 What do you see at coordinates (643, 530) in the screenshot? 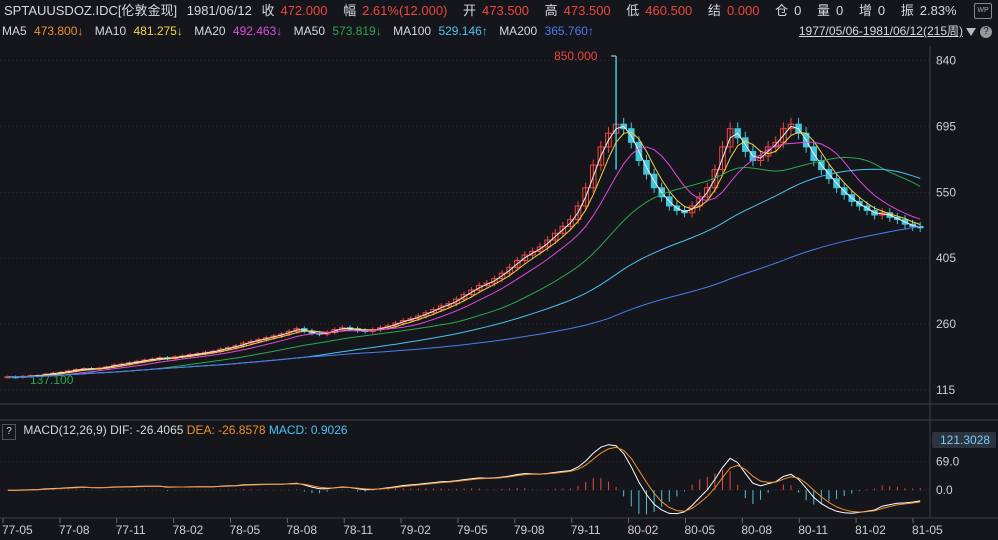
I see `x-tick-label: 80-02` at bounding box center [643, 530].